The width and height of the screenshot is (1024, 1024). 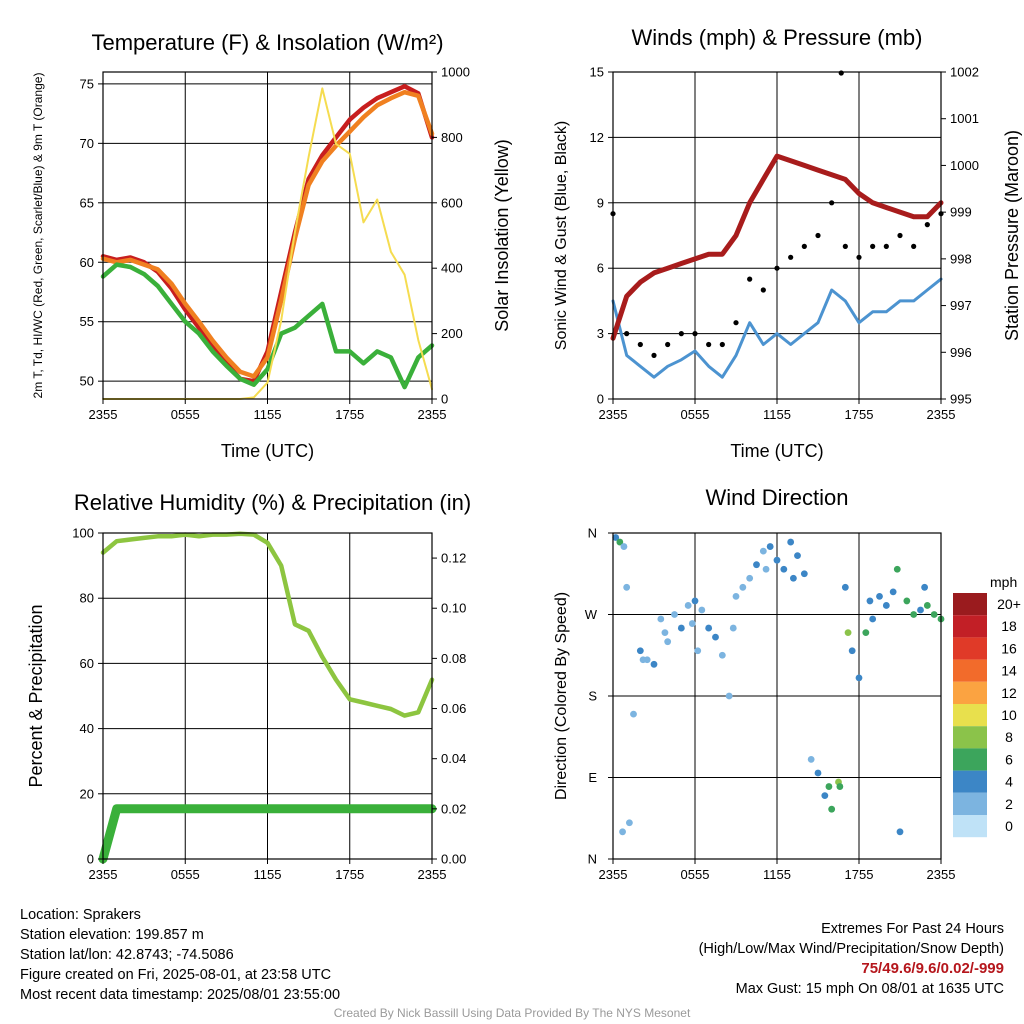 I want to click on y2-tick-label: 0.08, so click(x=453, y=658).